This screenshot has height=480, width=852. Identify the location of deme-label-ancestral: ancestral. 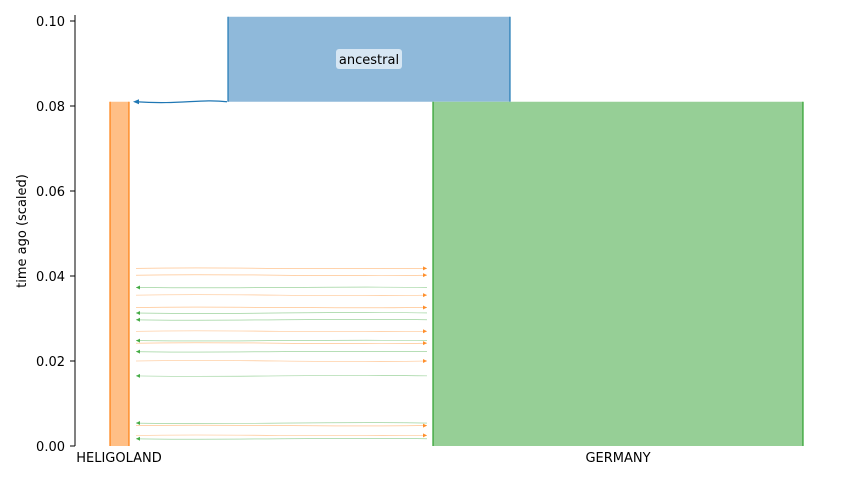
(369, 59).